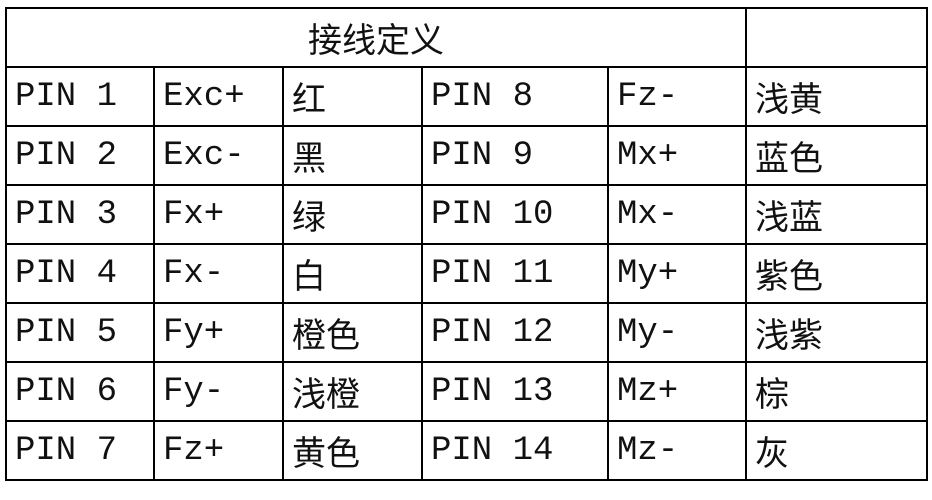 The height and width of the screenshot is (500, 932). What do you see at coordinates (80, 391) in the screenshot?
I see `pin-left-cell: PIN 6` at bounding box center [80, 391].